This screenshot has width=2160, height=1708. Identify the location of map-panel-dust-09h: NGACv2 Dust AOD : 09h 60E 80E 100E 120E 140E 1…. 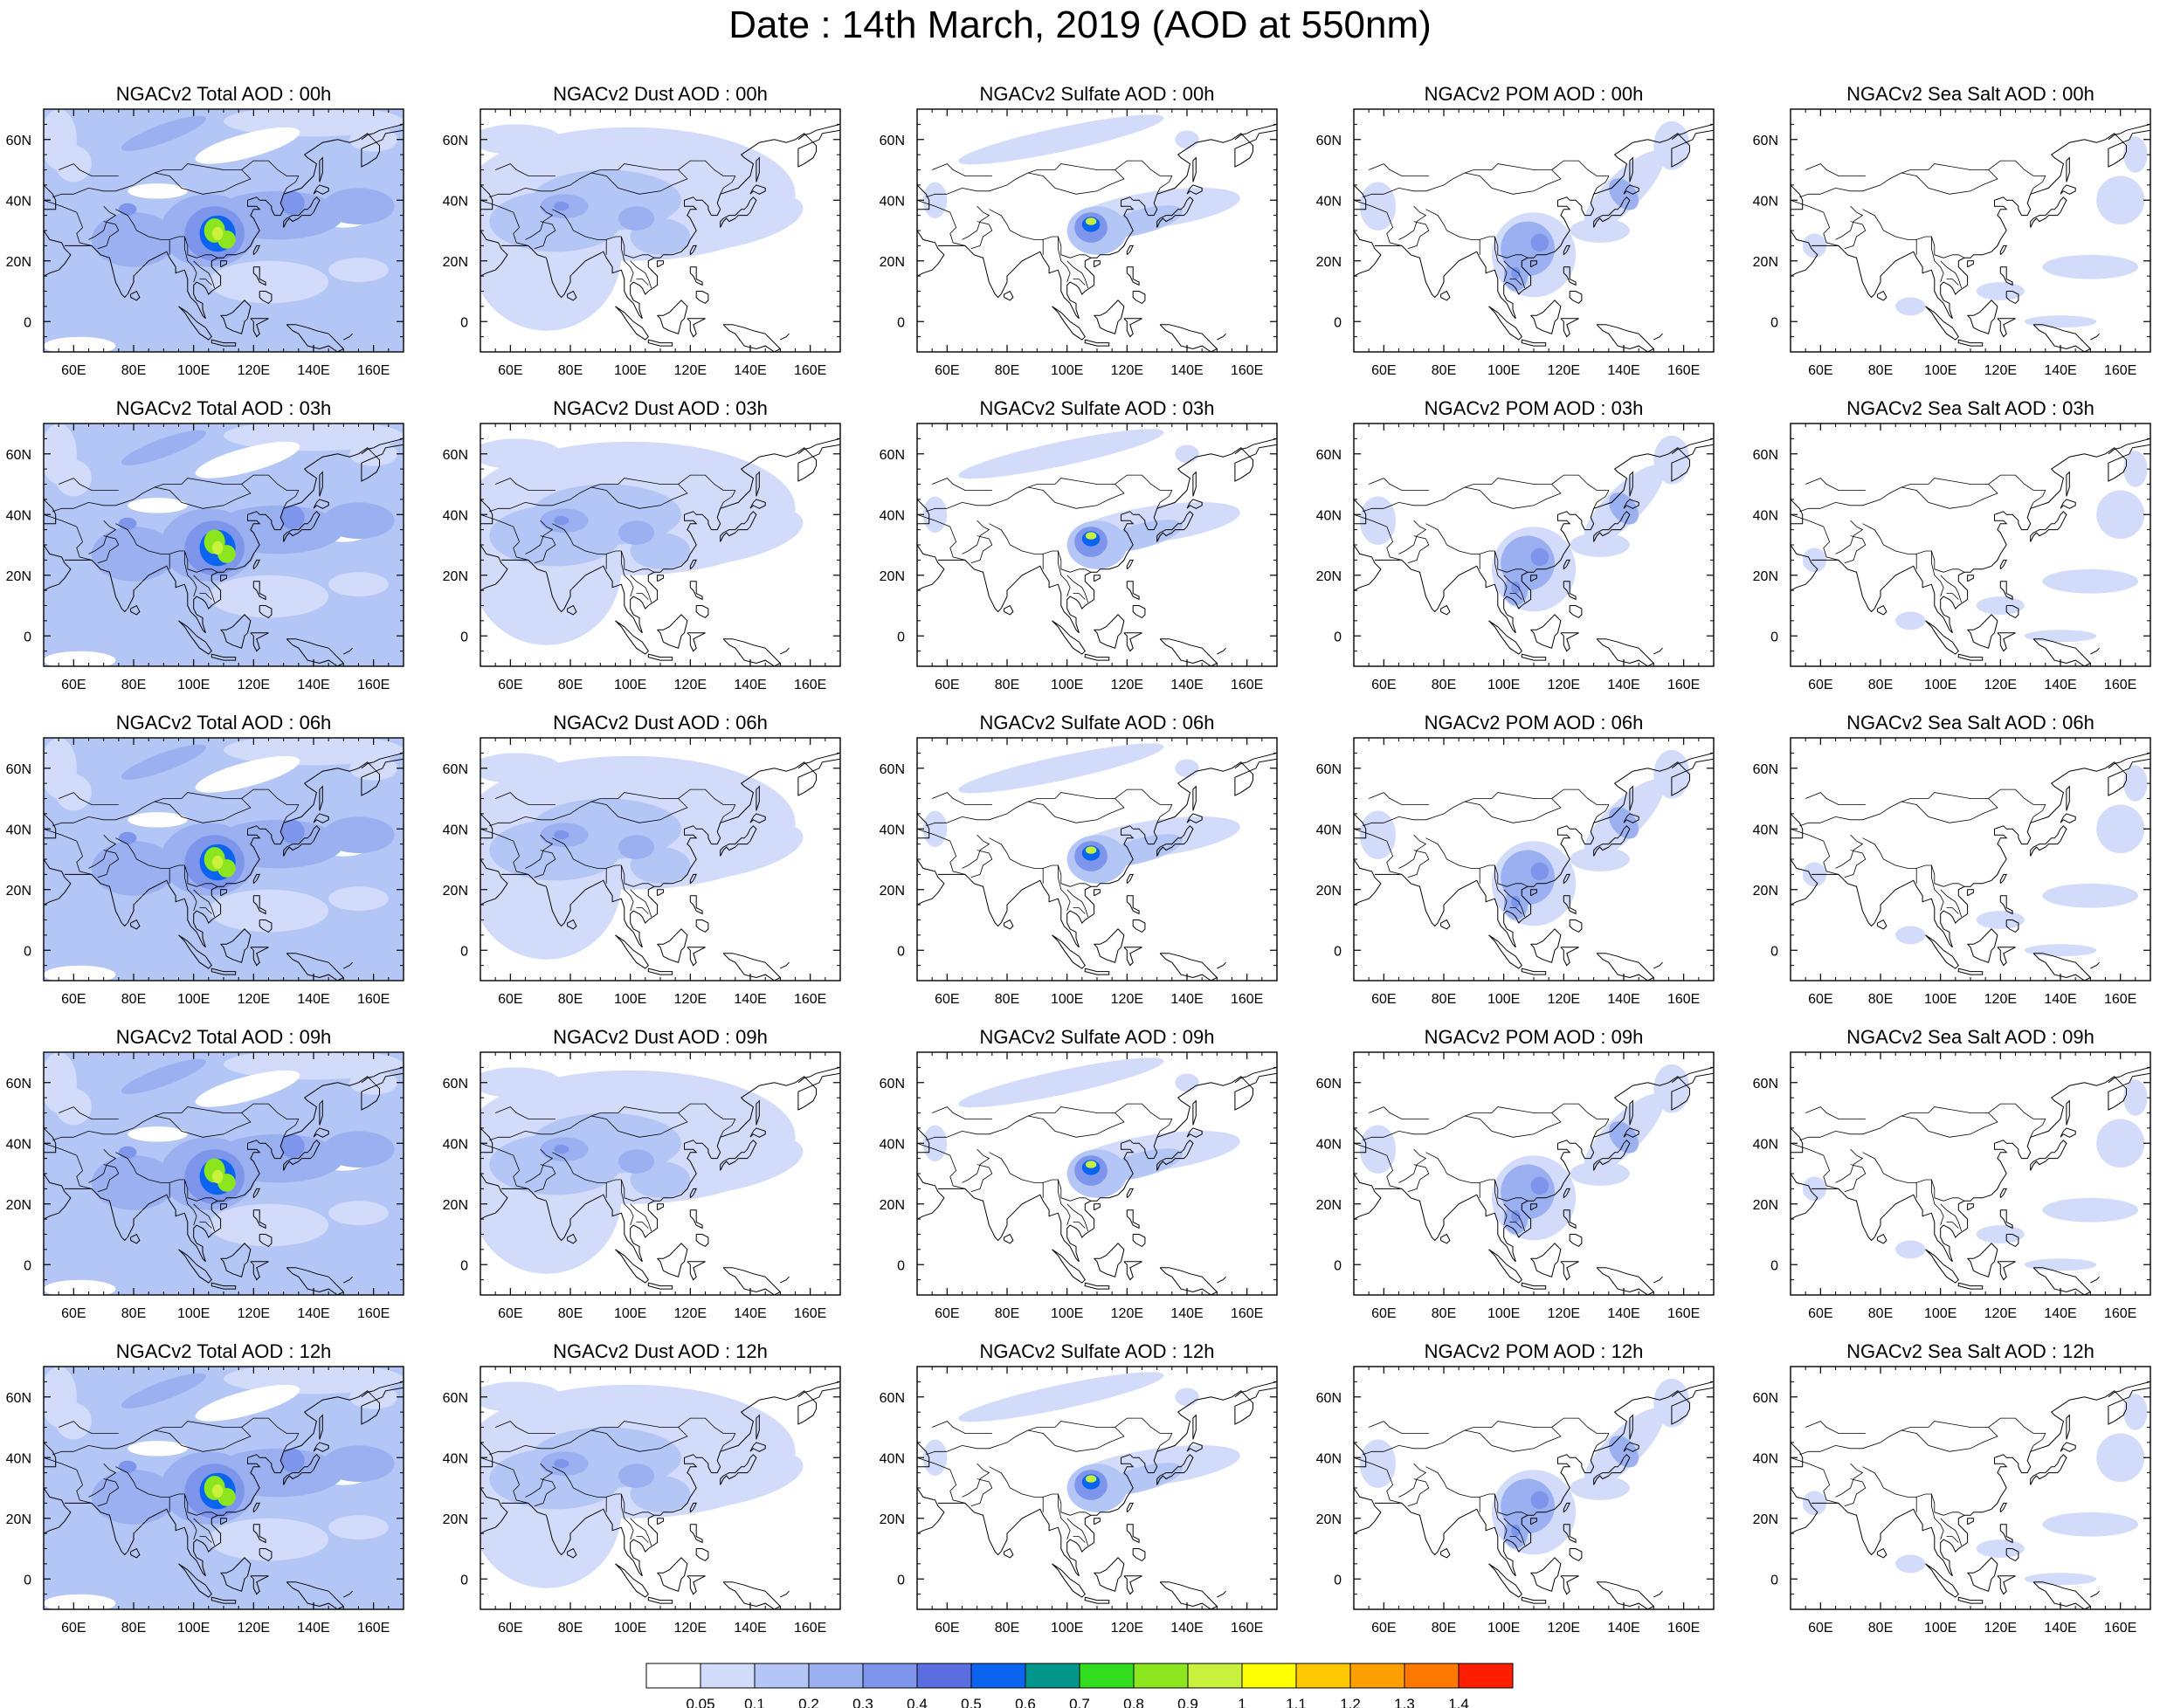
(642, 1173).